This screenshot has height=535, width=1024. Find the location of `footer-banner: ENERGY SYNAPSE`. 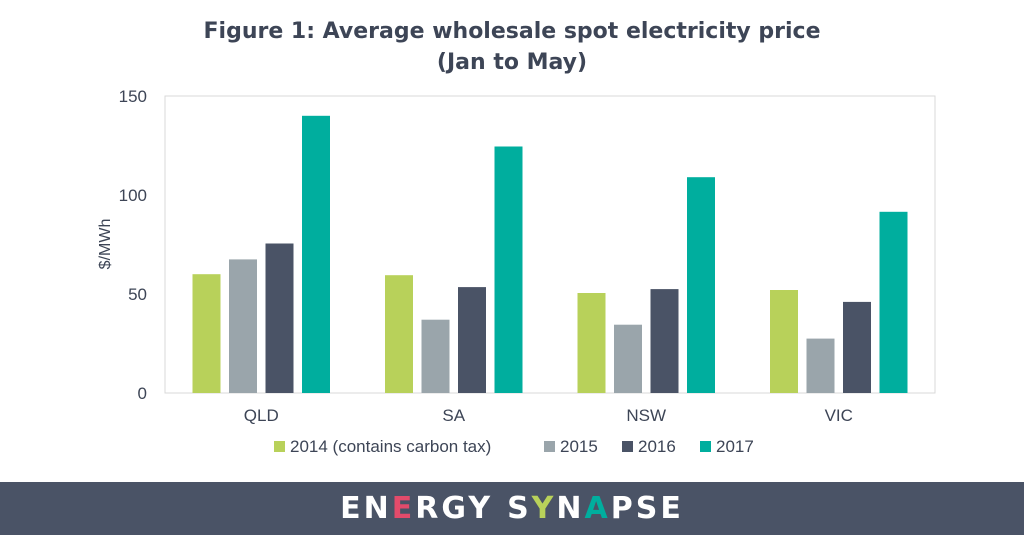

footer-banner: ENERGY SYNAPSE is located at coordinates (512, 508).